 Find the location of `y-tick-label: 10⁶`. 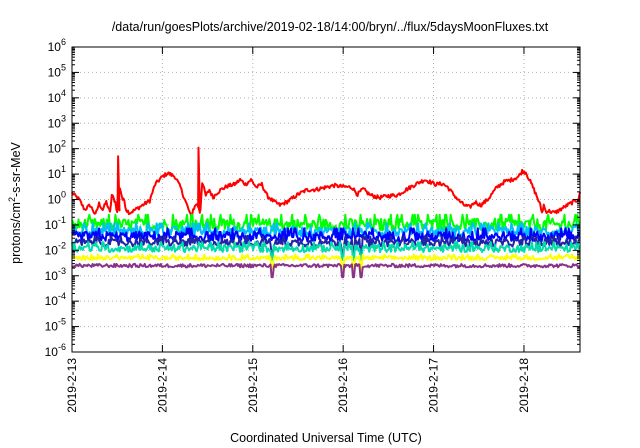

y-tick-label: 10⁶ is located at coordinates (57, 45).